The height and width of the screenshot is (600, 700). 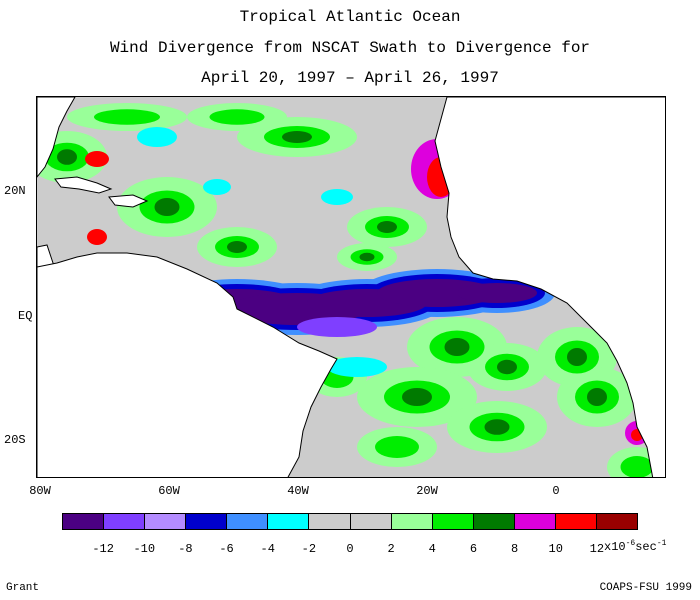 I want to click on lon-label-40w: 40W, so click(x=298, y=491).